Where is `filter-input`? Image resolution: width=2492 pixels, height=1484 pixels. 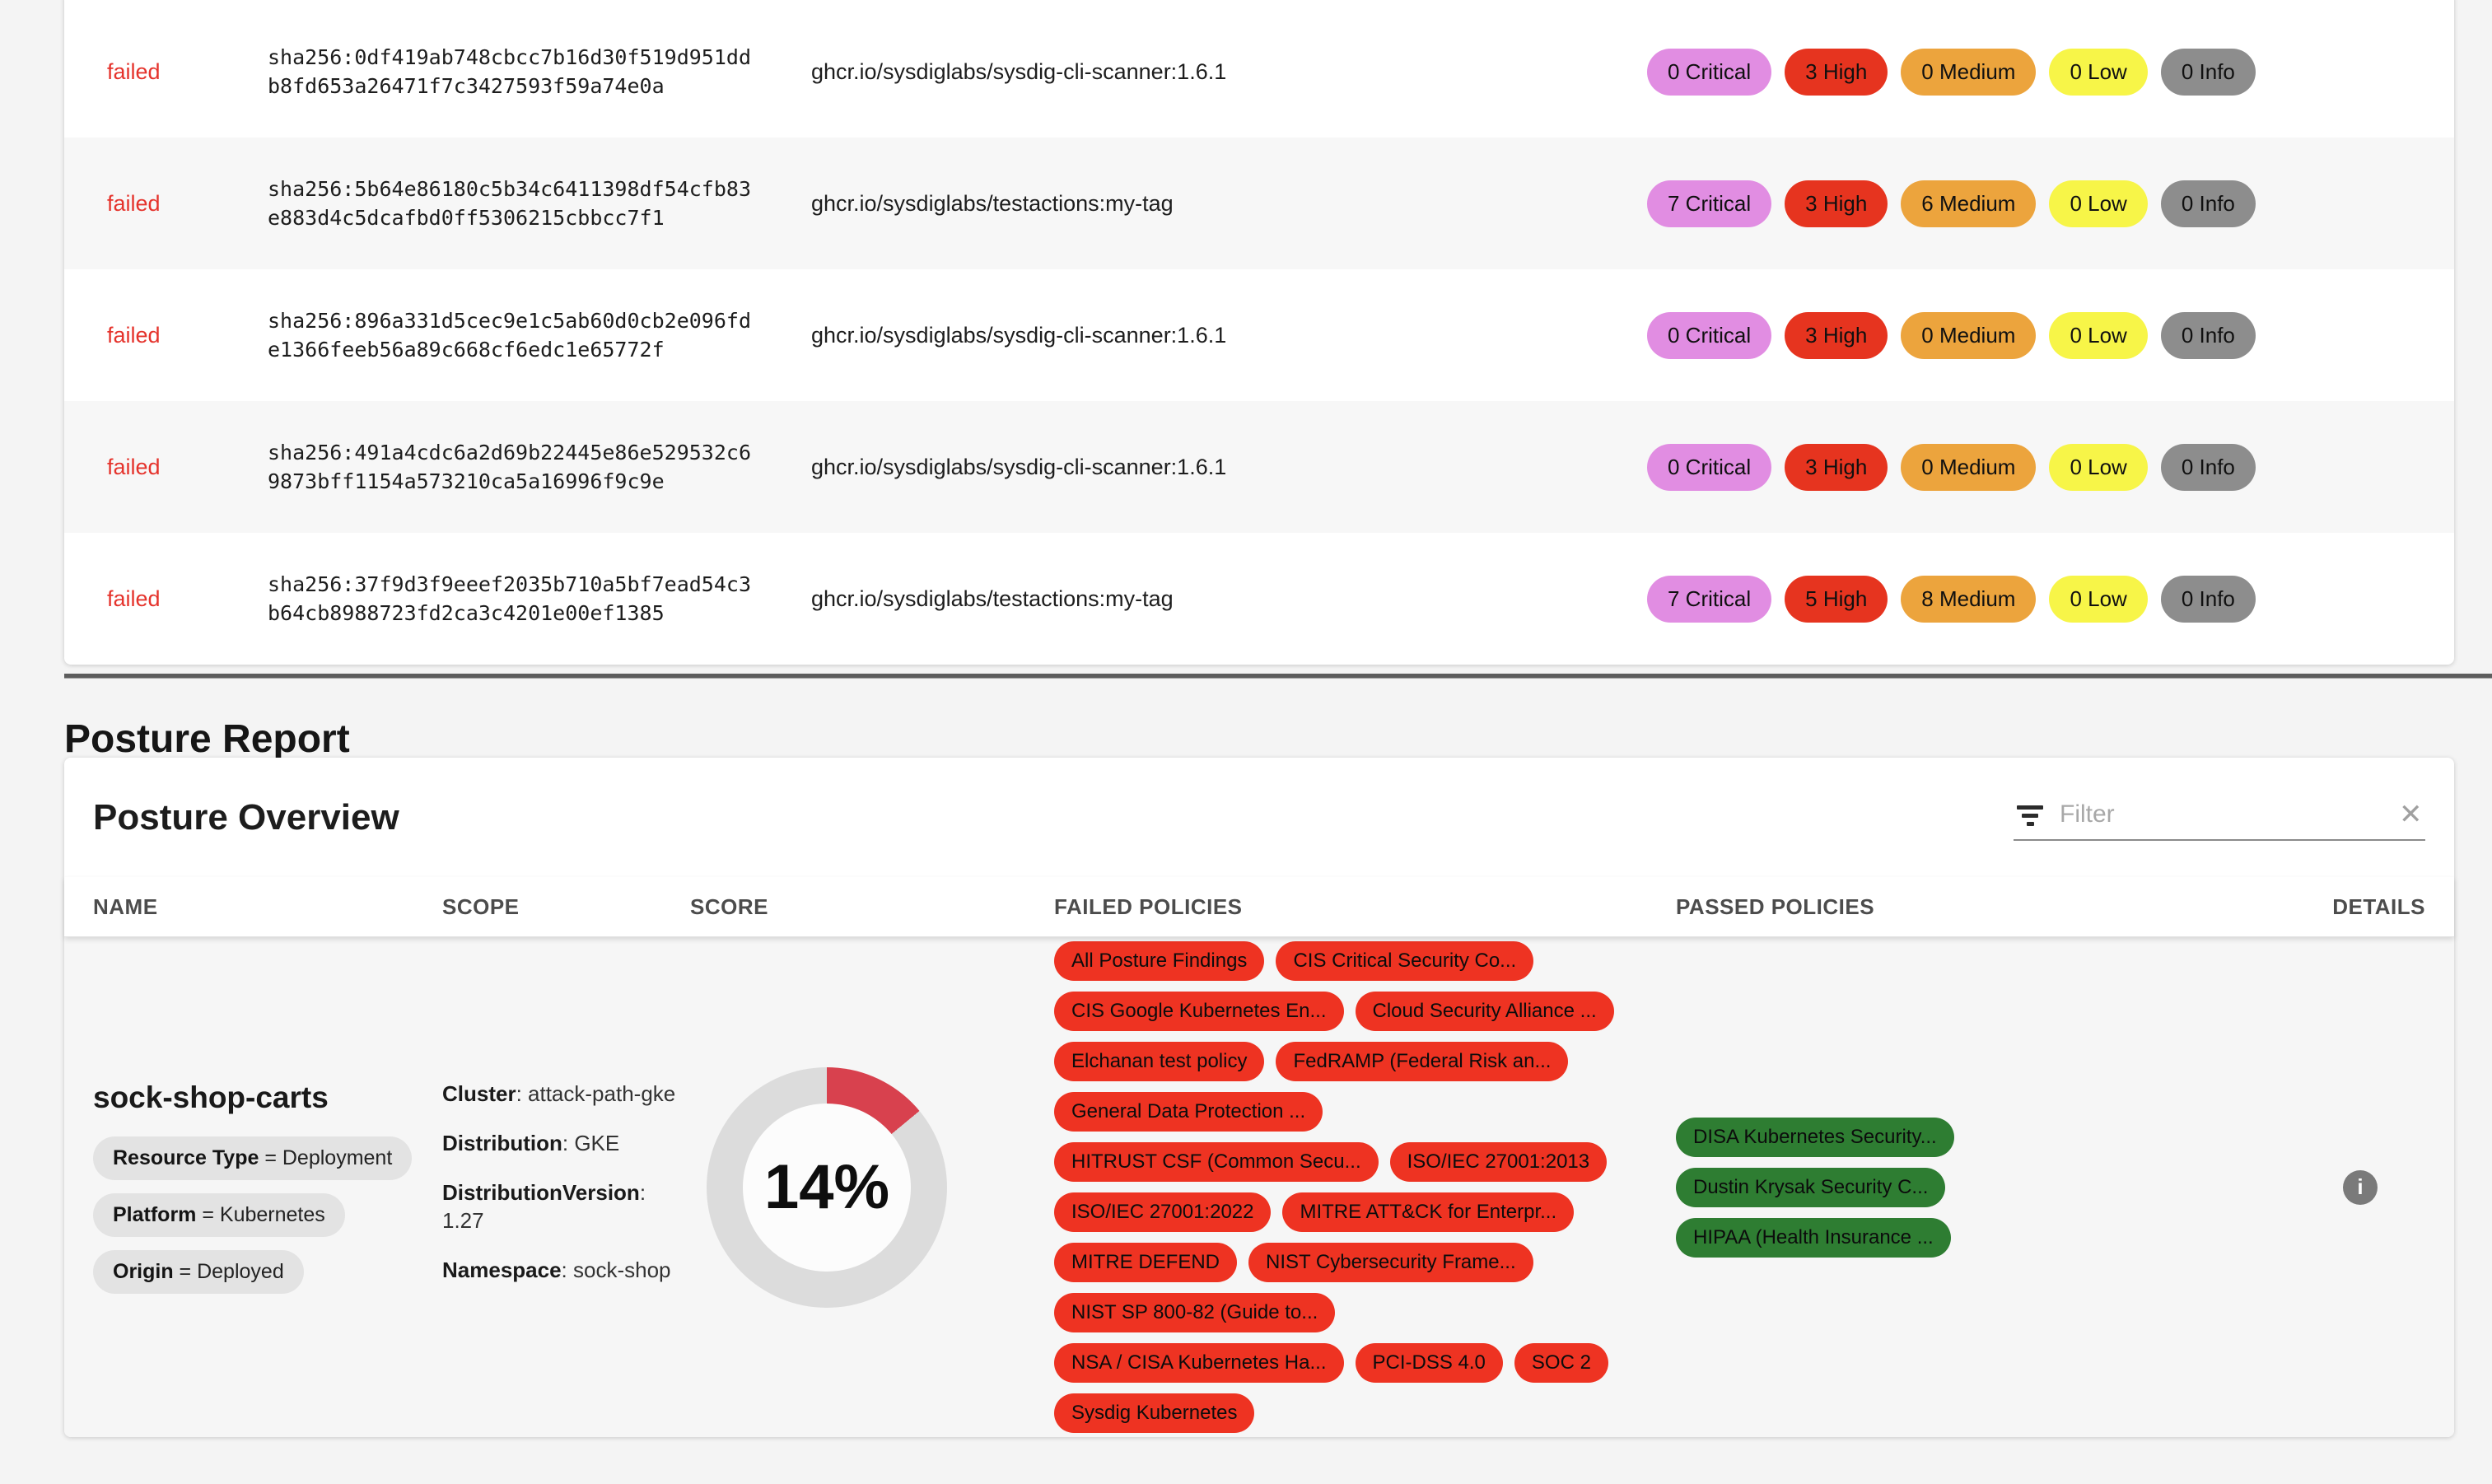
filter-input is located at coordinates (2218, 814).